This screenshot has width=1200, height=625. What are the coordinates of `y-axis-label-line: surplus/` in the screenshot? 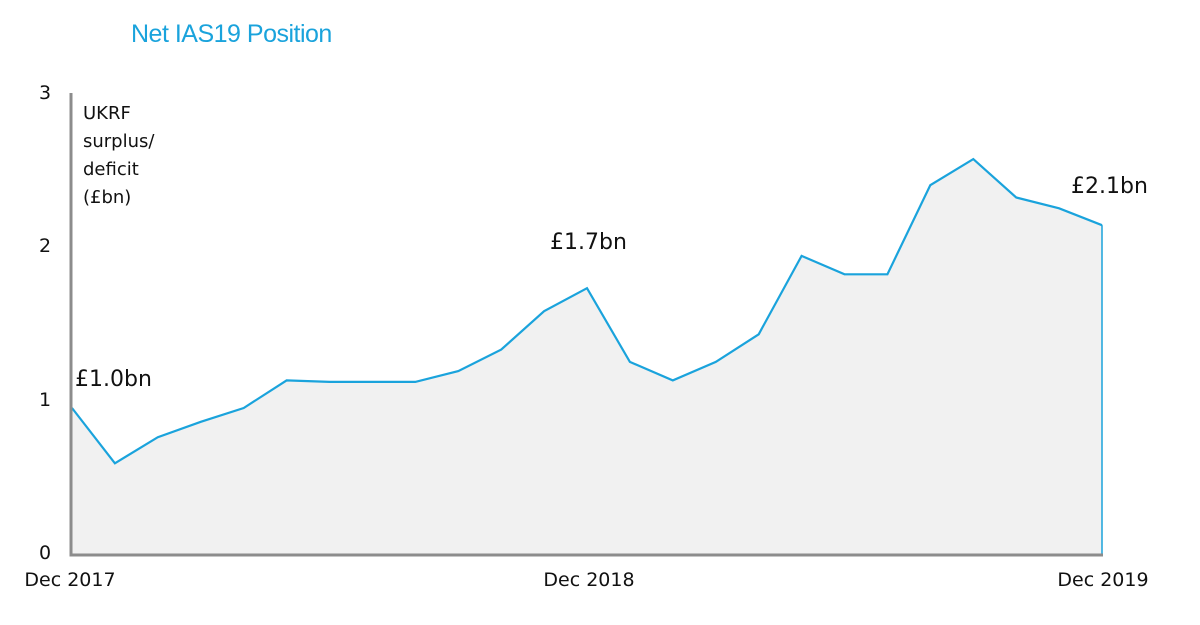 It's located at (119, 141).